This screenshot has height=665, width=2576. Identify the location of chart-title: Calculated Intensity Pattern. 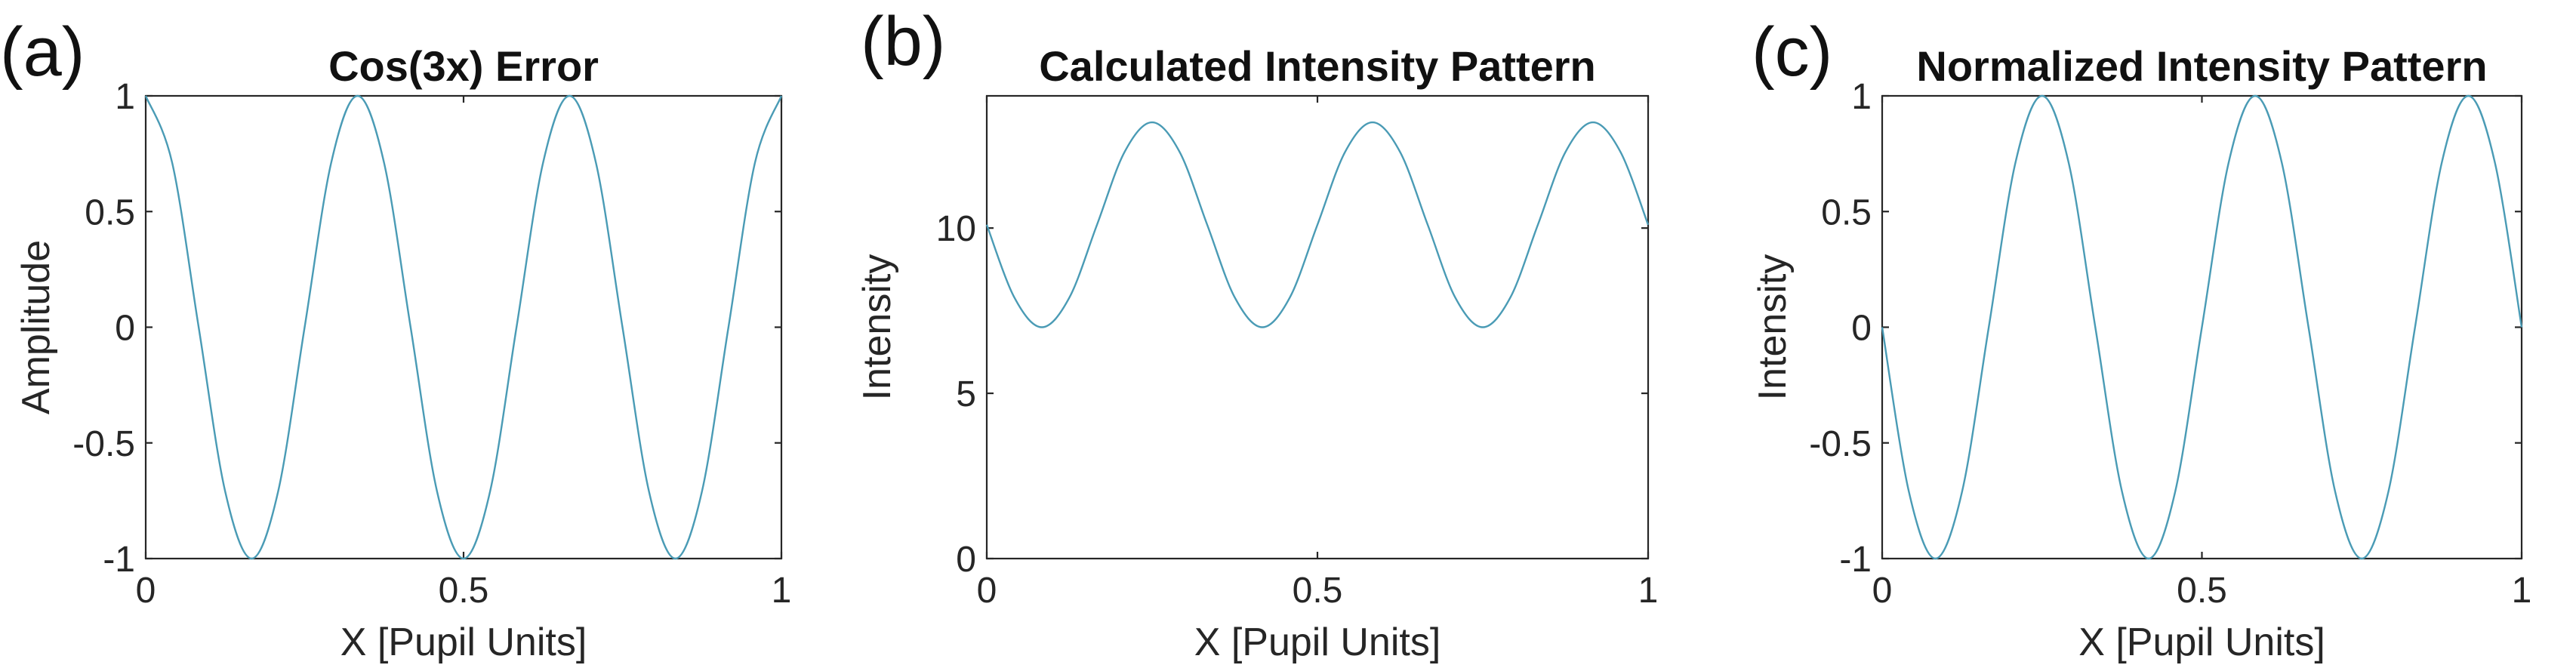
(1317, 66).